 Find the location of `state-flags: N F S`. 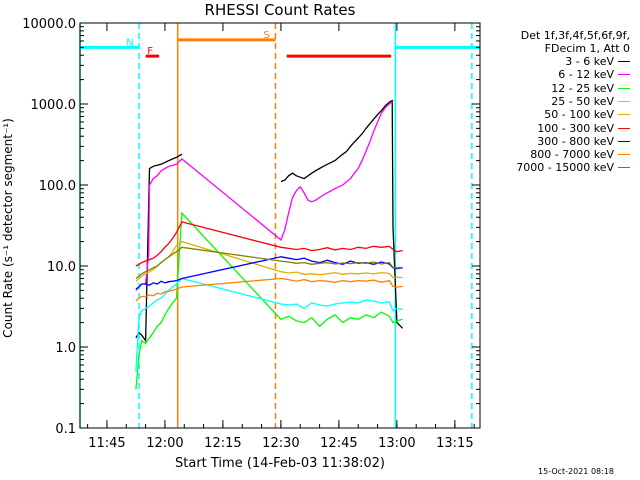

state-flags: N F S is located at coordinates (280, 44).